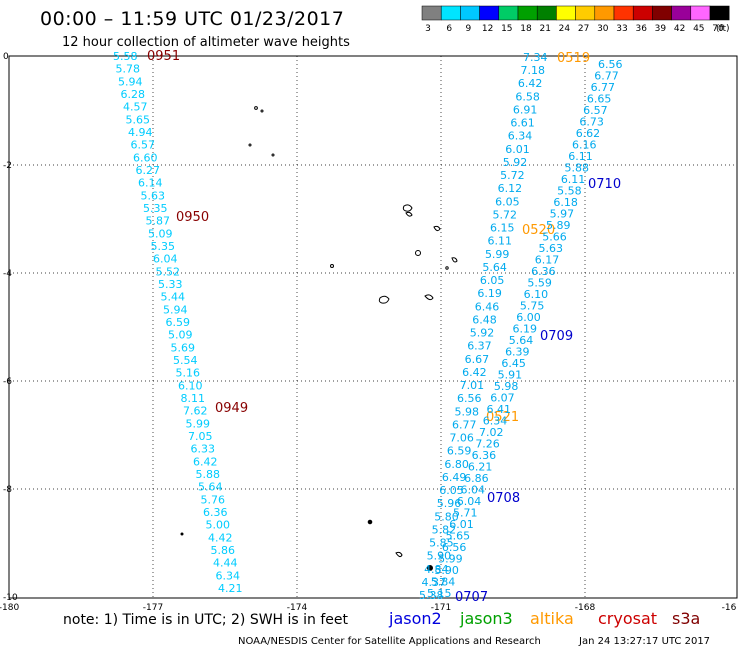  I want to click on time-label: 0519, so click(573, 58).